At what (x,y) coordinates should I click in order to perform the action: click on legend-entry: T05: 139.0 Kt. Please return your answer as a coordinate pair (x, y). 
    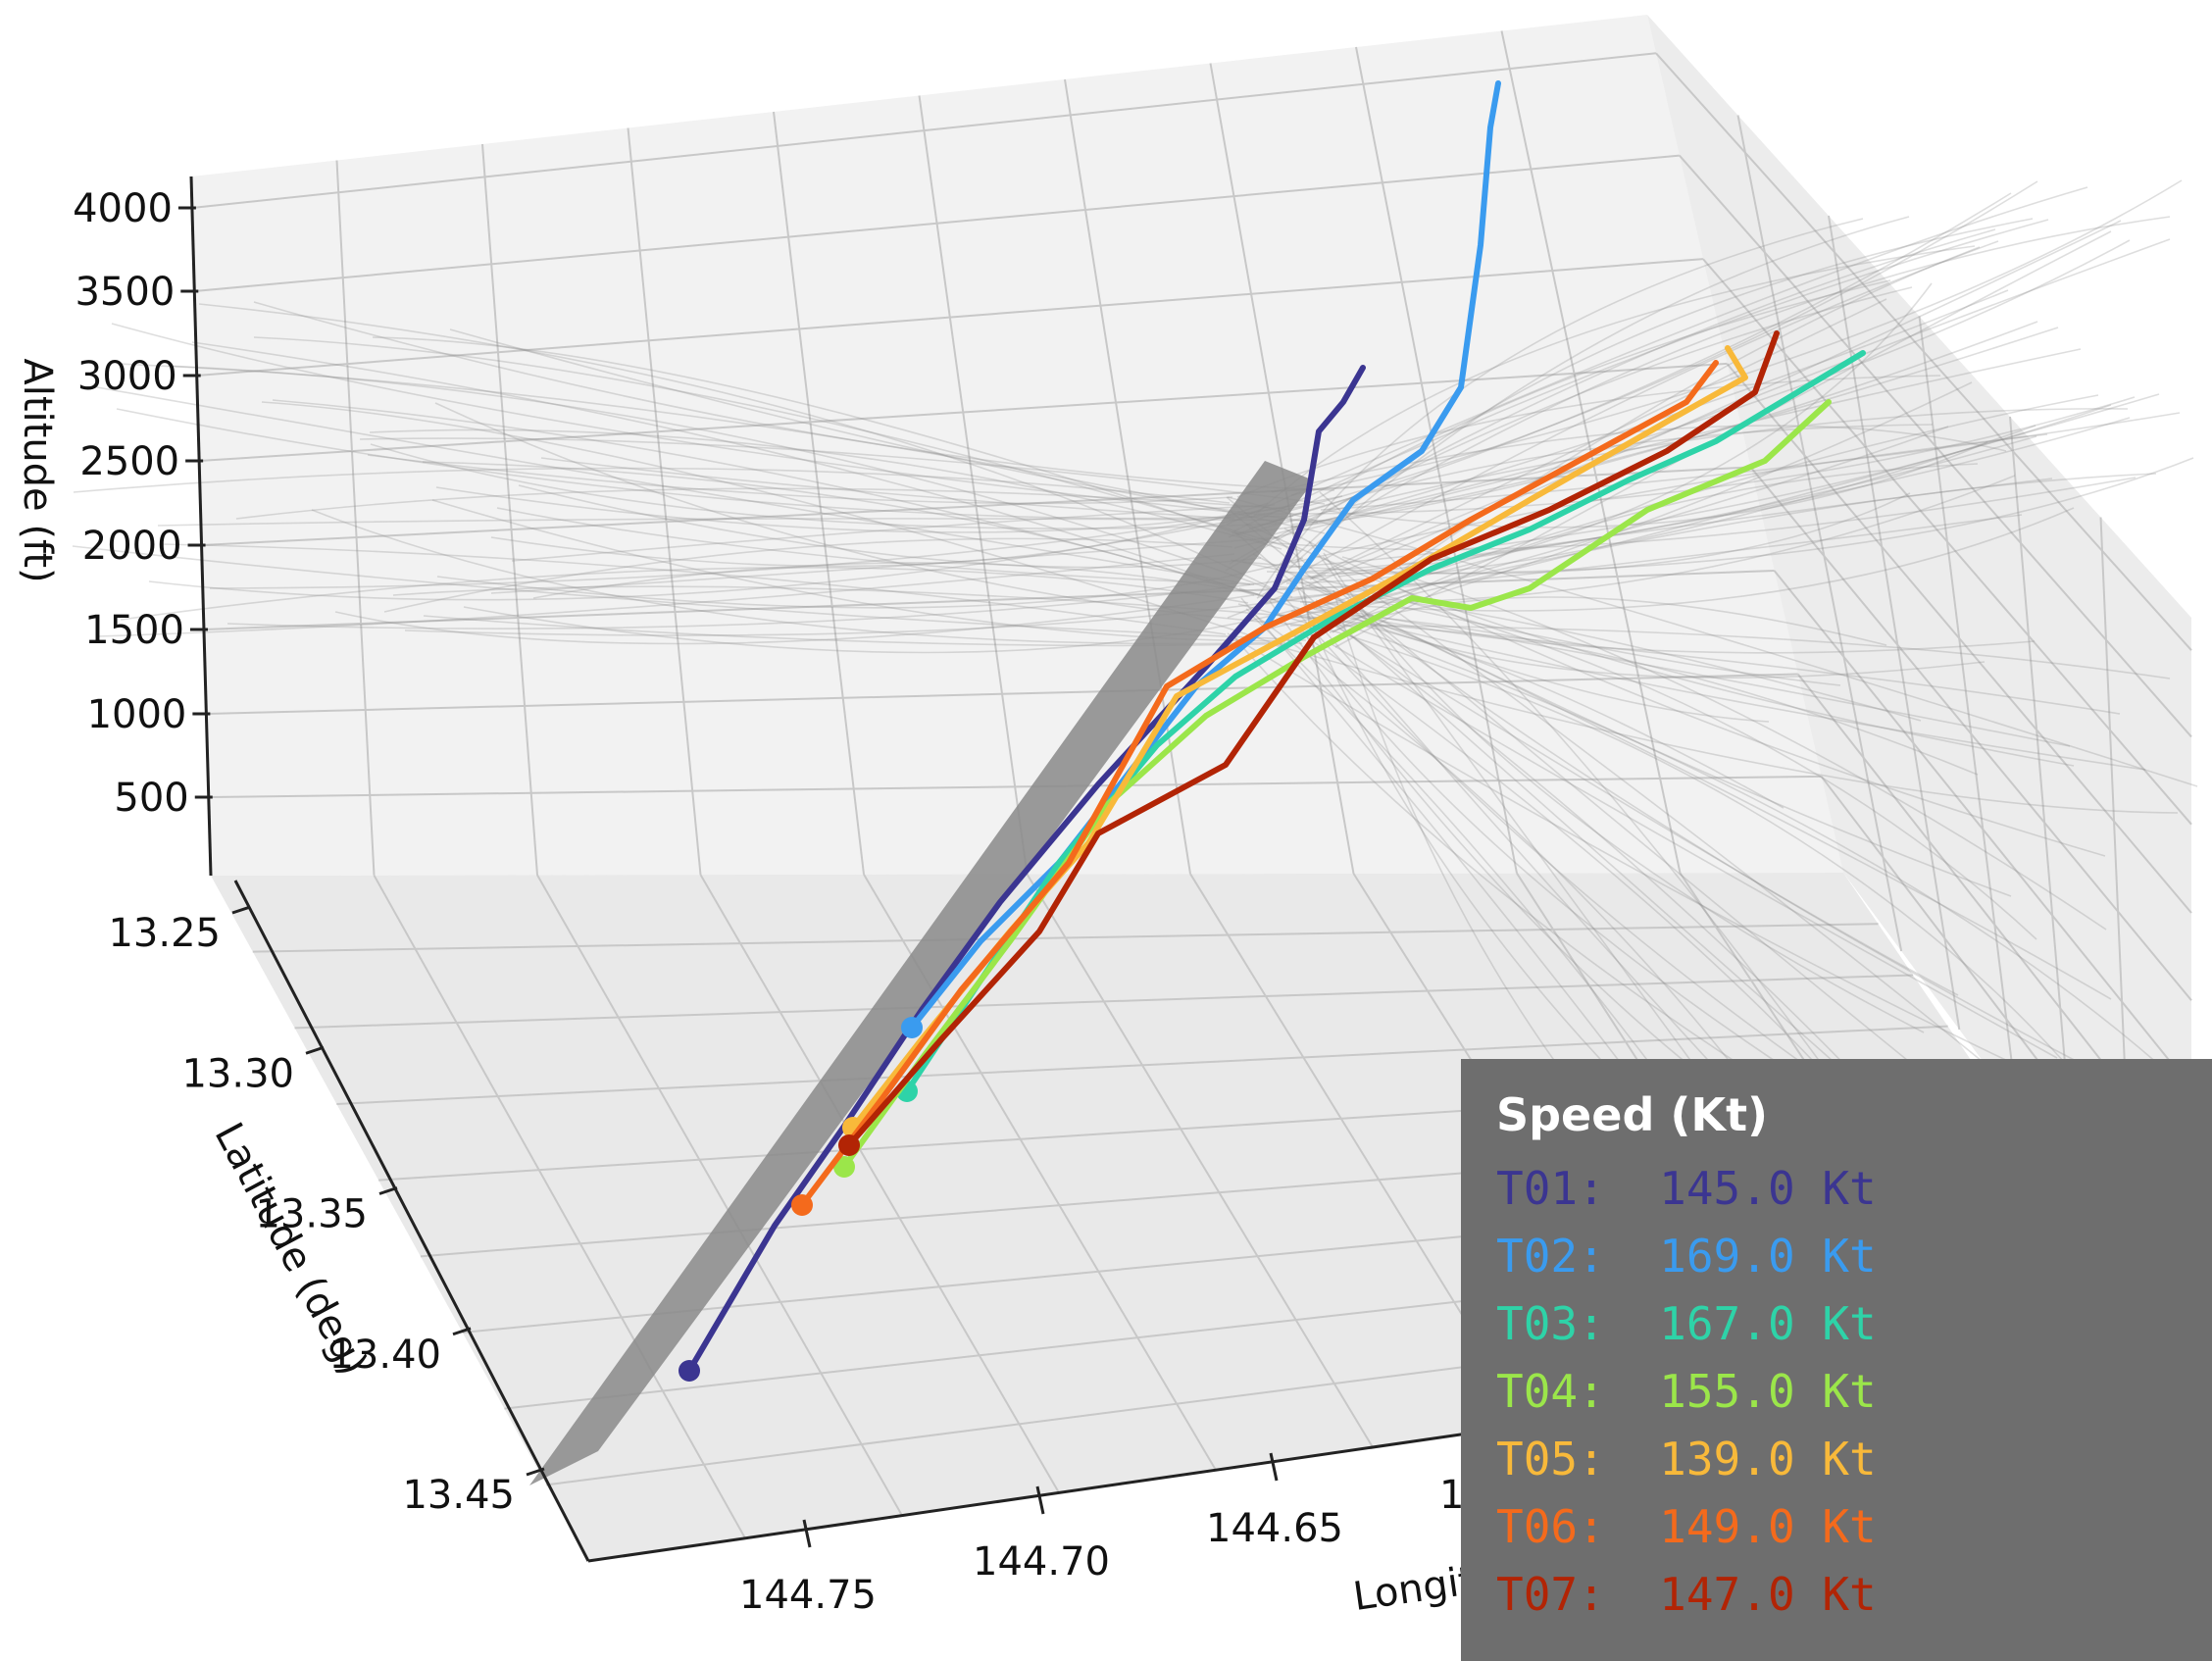
    Looking at the image, I should click on (1854, 1460).